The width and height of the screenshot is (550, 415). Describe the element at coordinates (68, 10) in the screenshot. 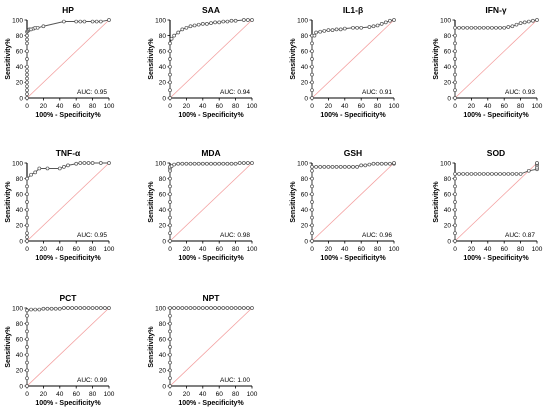

I see `panel-title: HP` at that location.